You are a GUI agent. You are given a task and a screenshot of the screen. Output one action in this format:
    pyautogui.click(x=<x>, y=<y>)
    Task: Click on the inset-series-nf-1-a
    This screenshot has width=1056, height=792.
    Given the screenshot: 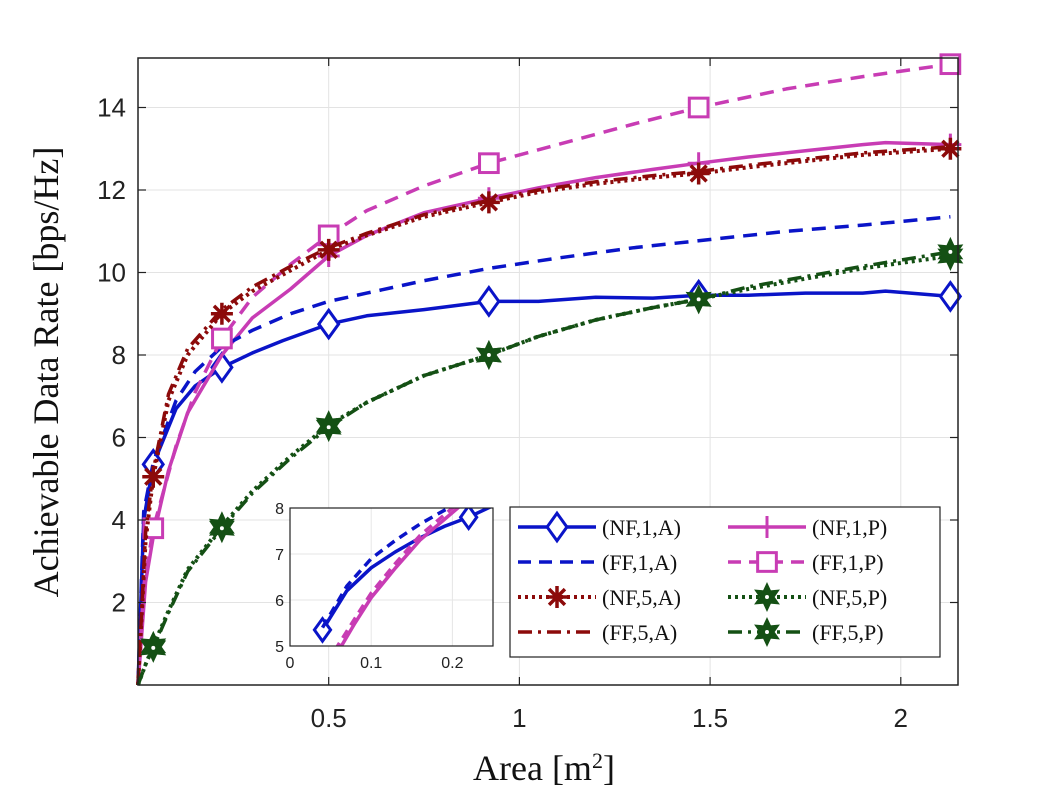 What is the action you would take?
    pyautogui.click(x=402, y=576)
    